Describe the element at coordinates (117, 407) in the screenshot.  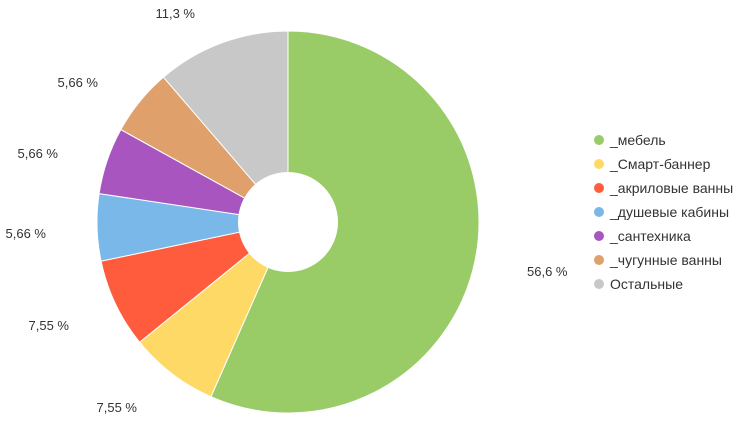
I see `slice-label-1: 7,55 %` at that location.